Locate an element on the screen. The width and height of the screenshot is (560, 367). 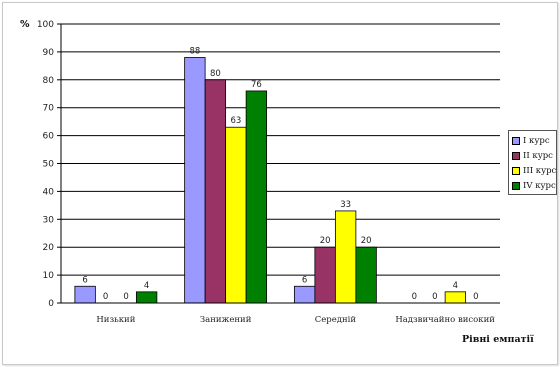
y-tick-label: 60 is located at coordinates (49, 137).